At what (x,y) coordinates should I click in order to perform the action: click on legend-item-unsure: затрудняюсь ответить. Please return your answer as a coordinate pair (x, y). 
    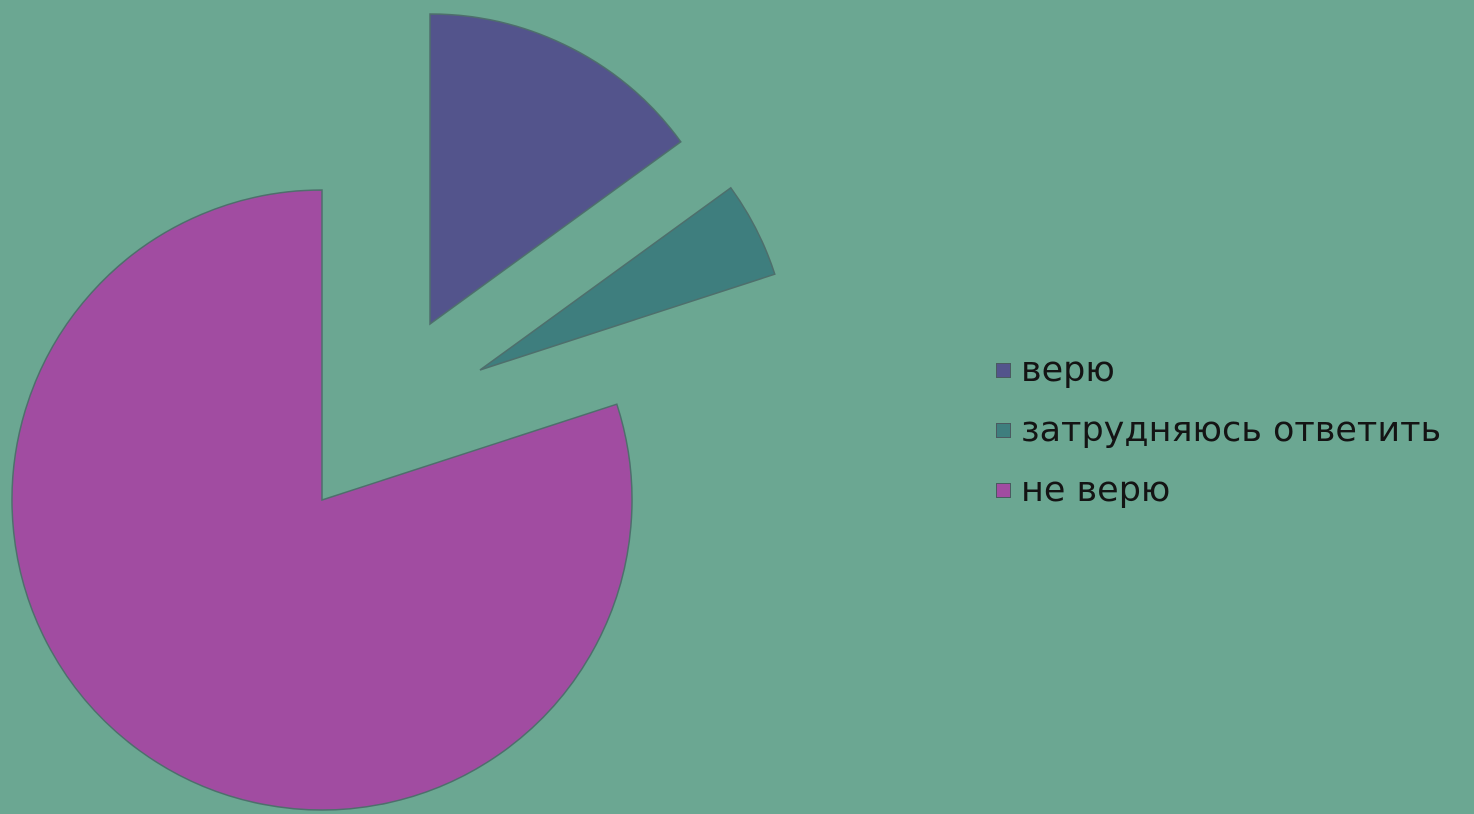
    Looking at the image, I should click on (1218, 430).